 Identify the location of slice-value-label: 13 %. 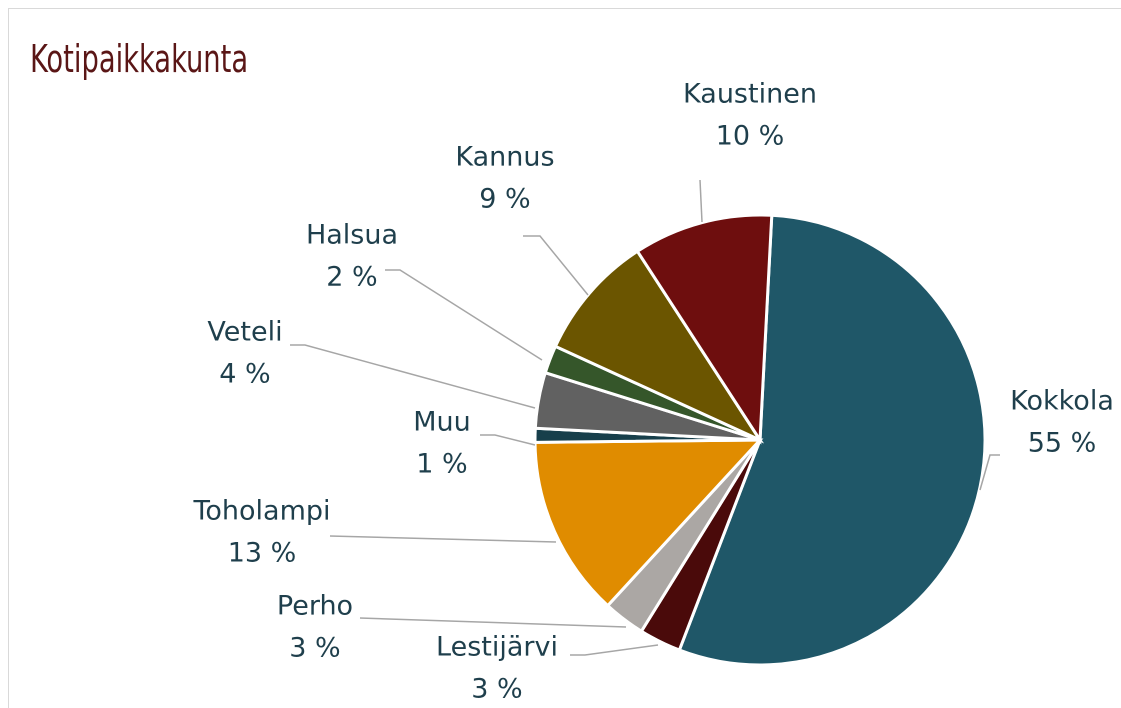
(262, 553).